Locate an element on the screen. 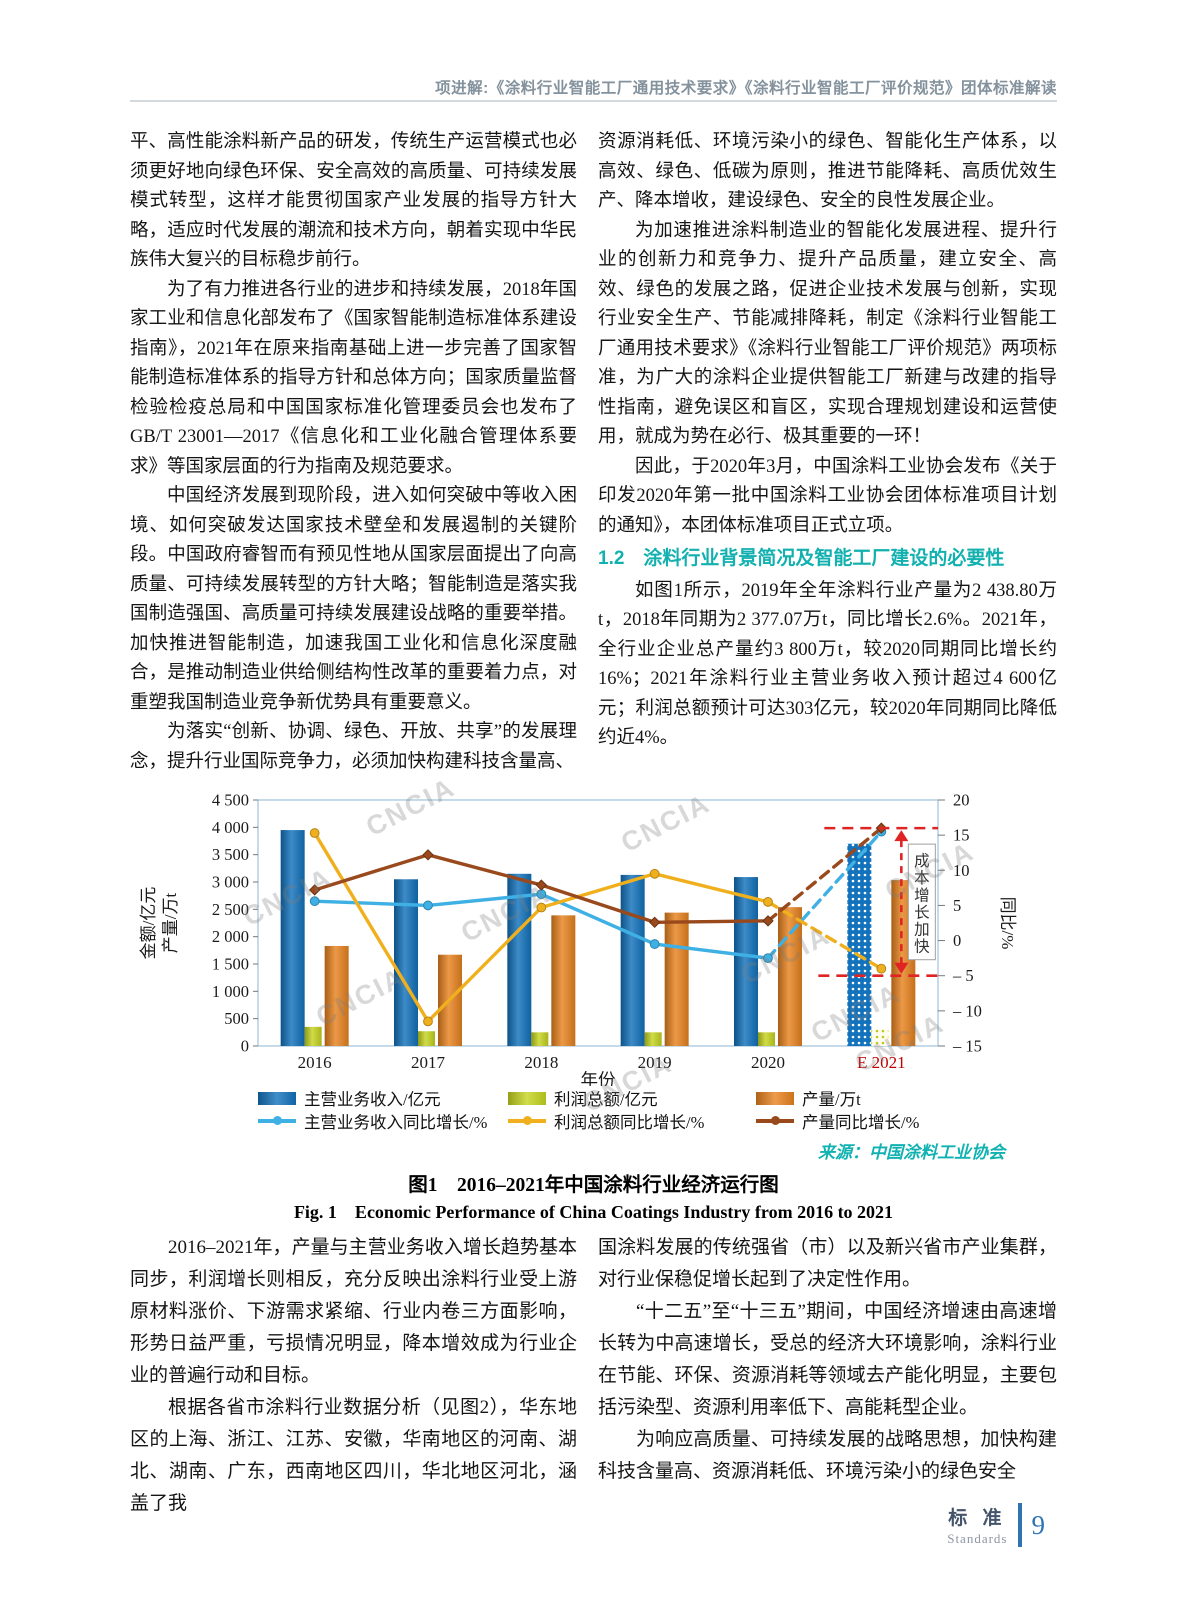 Image resolution: width=1187 pixels, height=1600 pixels. svg-text: 本 is located at coordinates (922, 878).